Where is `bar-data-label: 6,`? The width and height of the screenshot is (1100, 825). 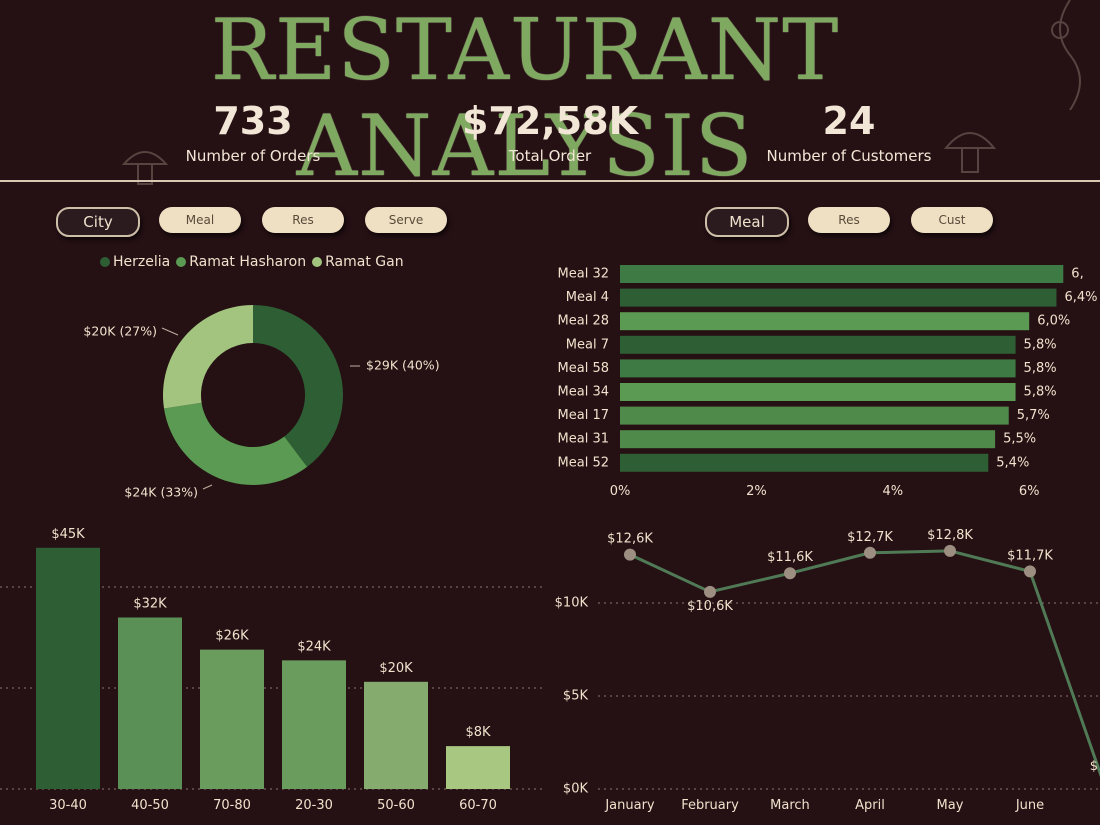
bar-data-label: 6, is located at coordinates (1077, 274).